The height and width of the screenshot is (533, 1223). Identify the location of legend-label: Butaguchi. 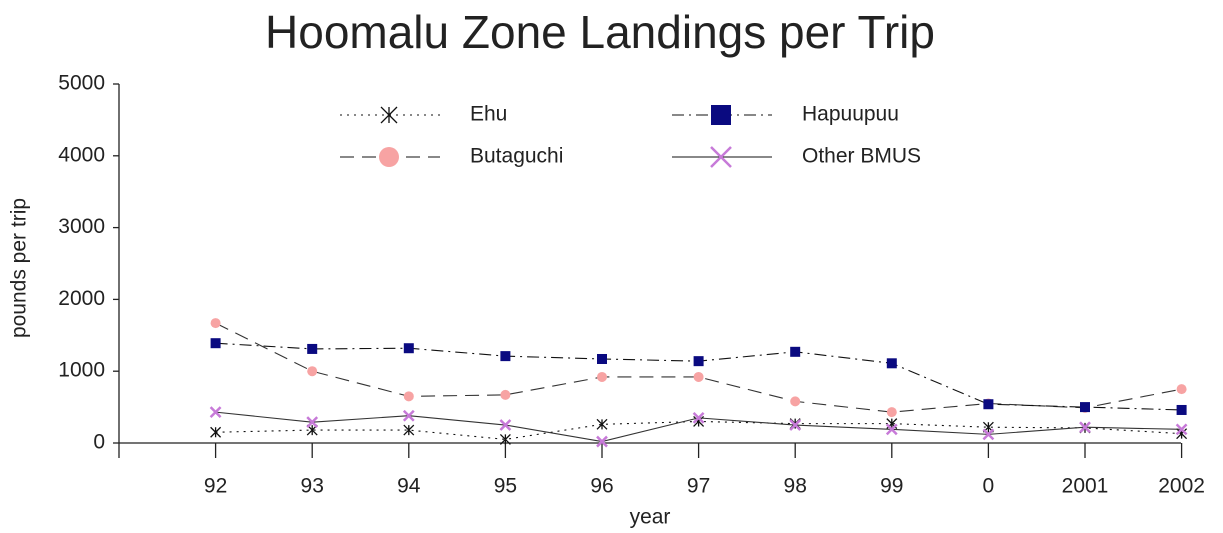
(516, 156).